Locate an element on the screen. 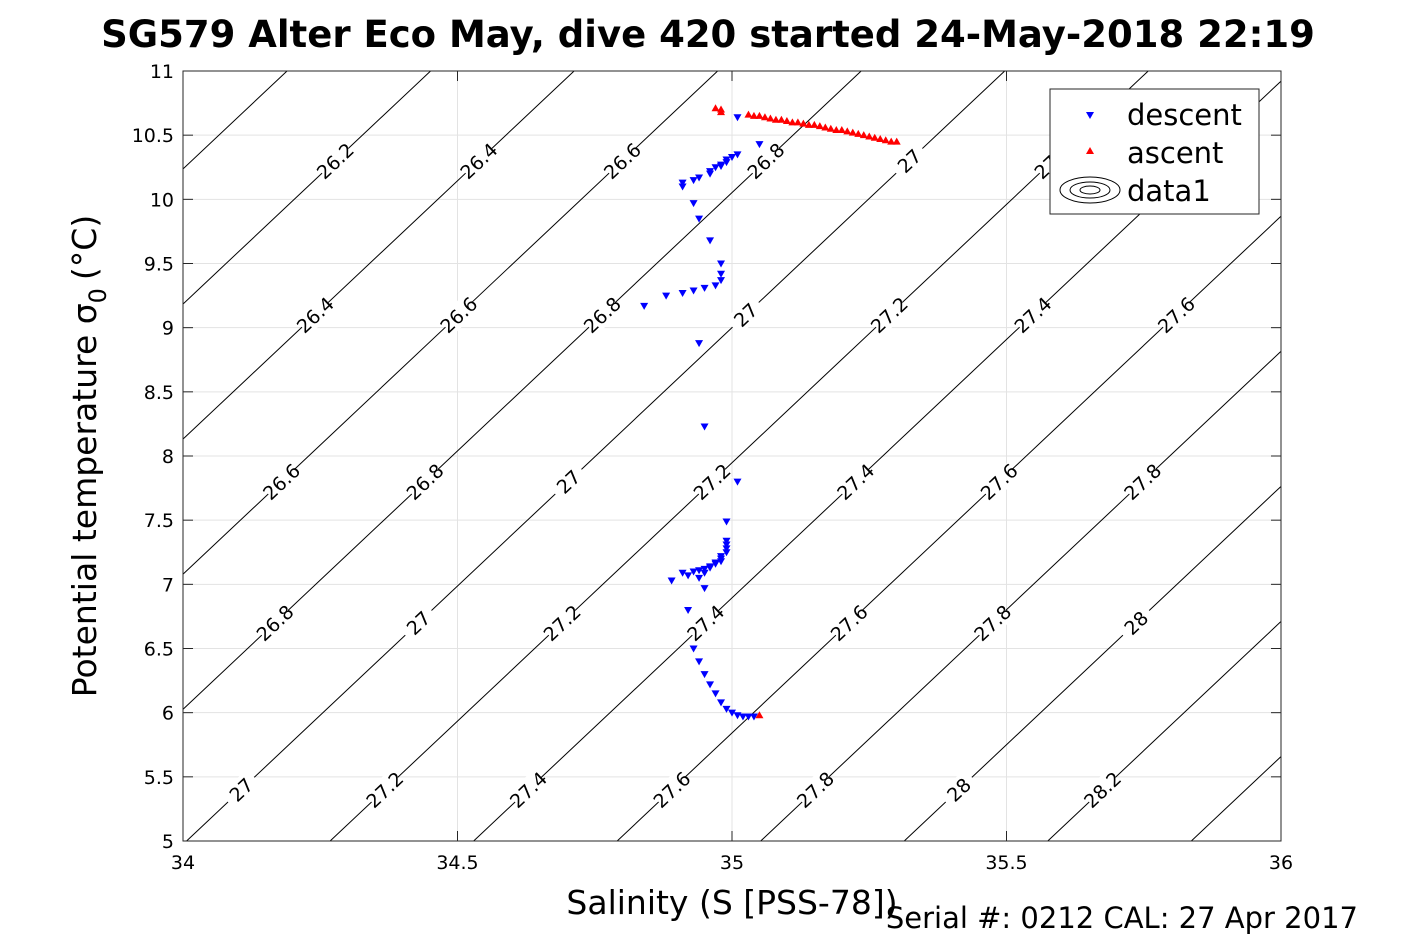 The image size is (1417, 945). y-axis-label: Potential temperature σ0 (°C) is located at coordinates (88, 456).